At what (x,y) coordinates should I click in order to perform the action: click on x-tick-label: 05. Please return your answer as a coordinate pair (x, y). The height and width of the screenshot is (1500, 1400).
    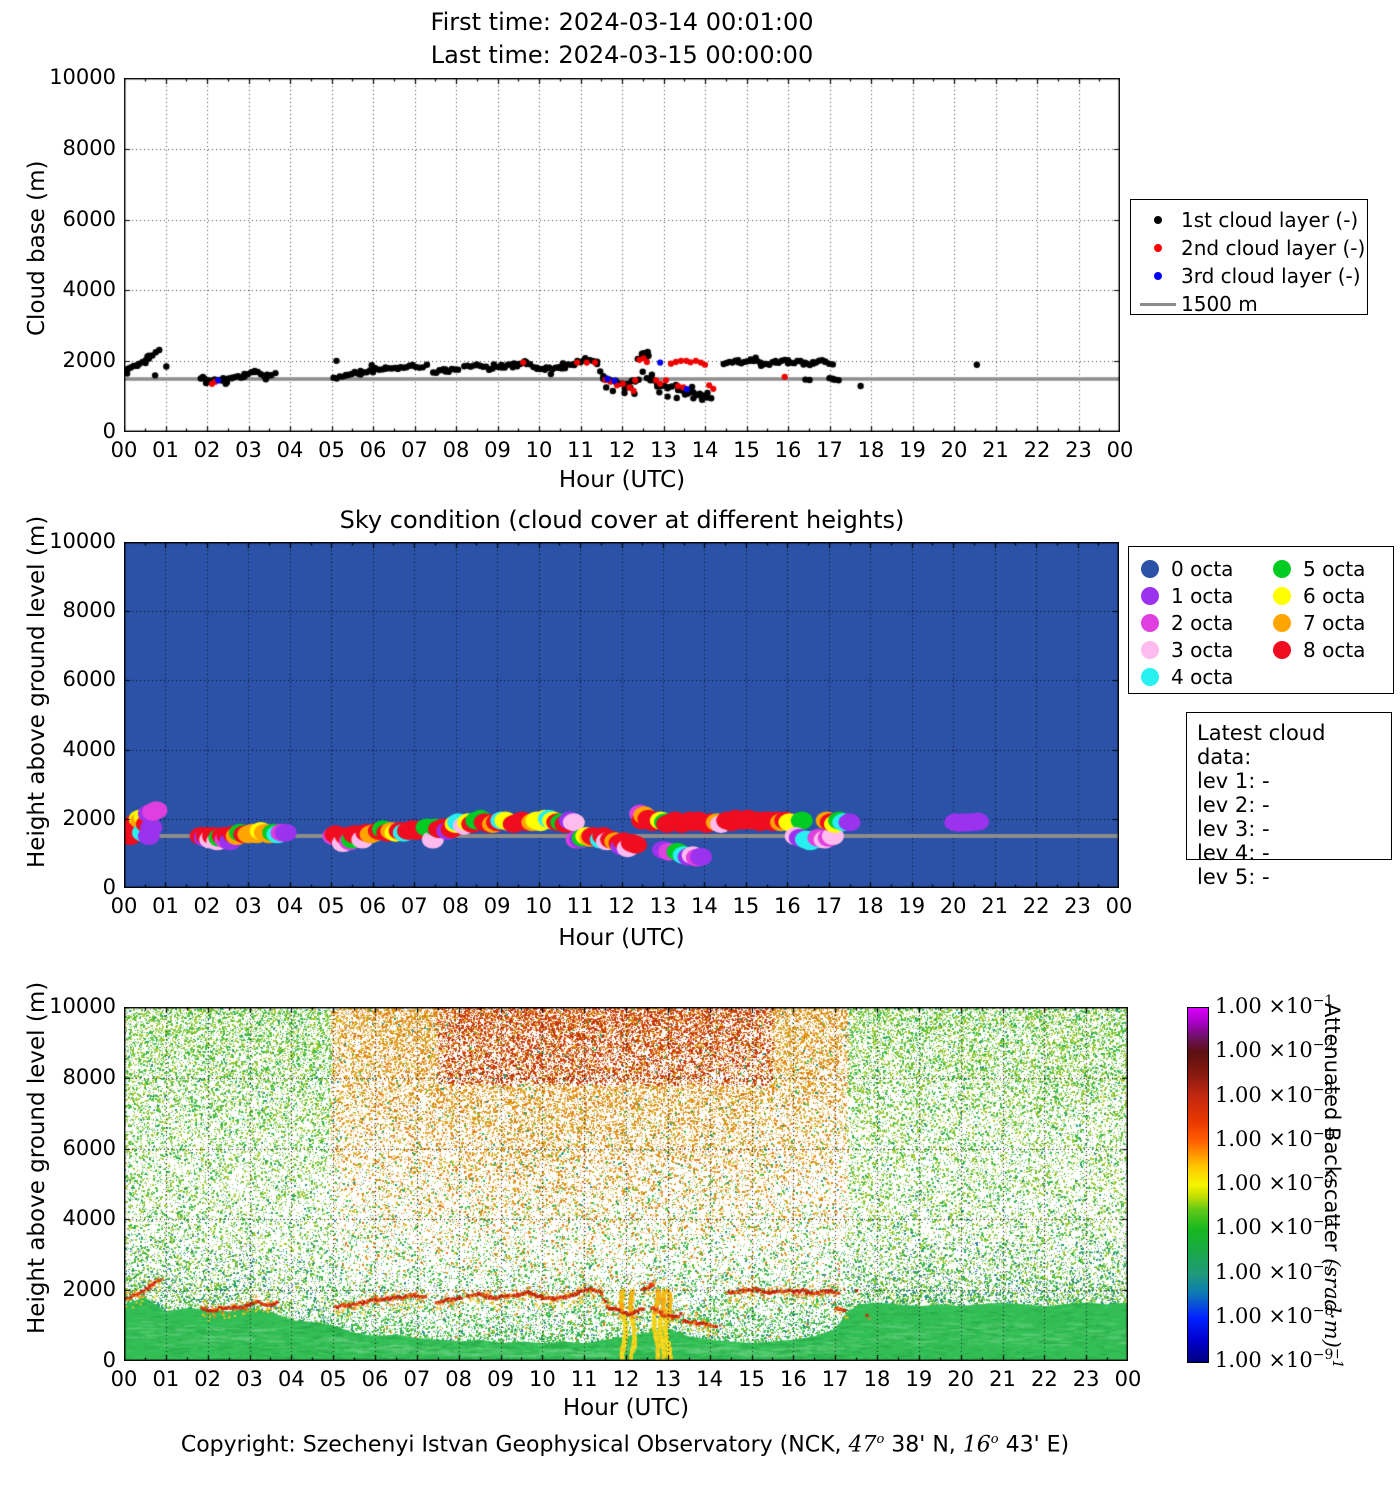
    Looking at the image, I should click on (331, 906).